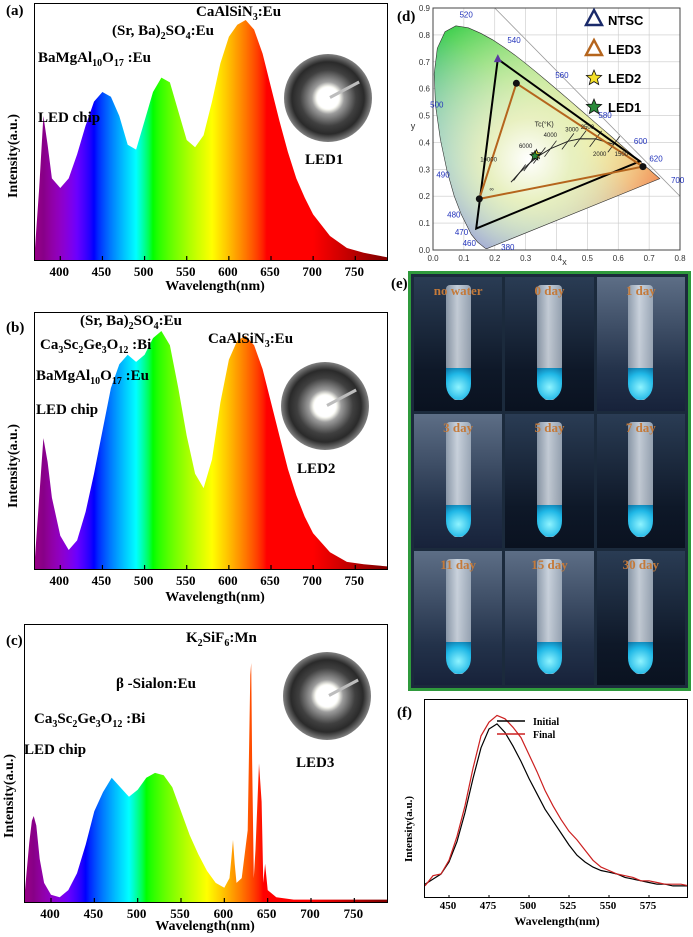  What do you see at coordinates (425, 223) in the screenshot?
I see `y-tick-label: 0.1` at bounding box center [425, 223].